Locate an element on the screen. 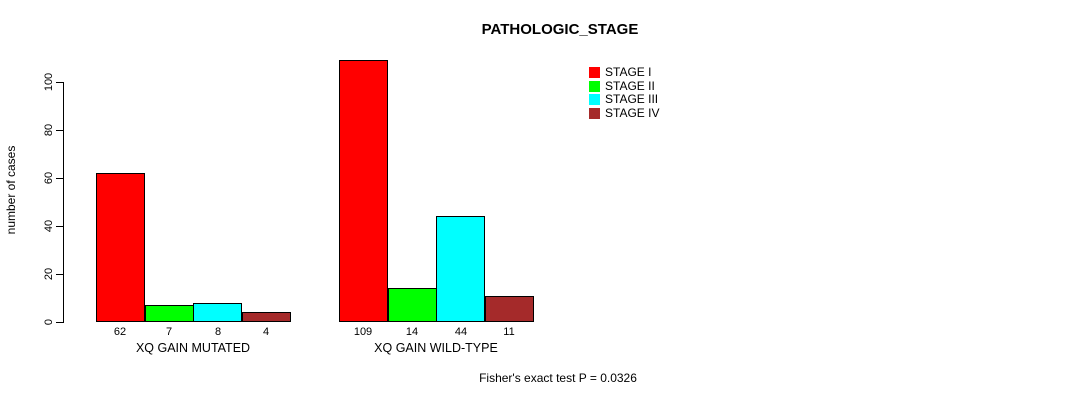  y-axis-tick-label: 100 is located at coordinates (49, 82).